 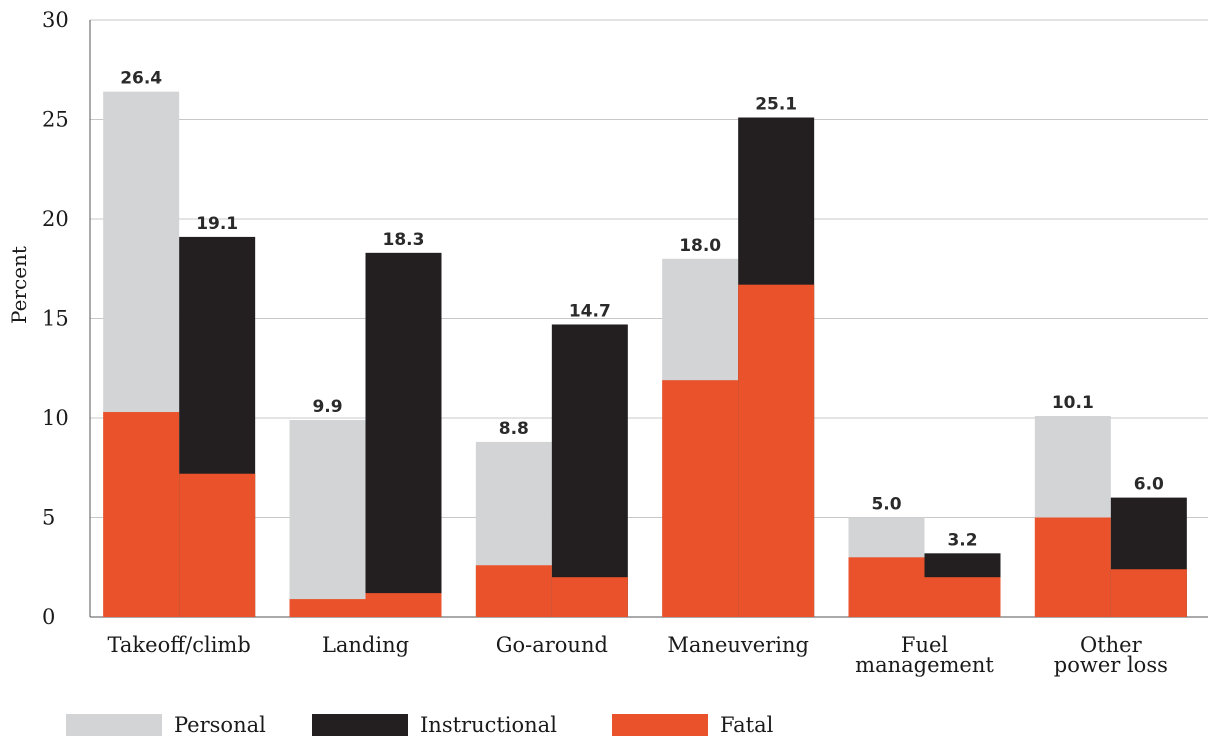 I want to click on legend-swatch-personal, so click(x=114, y=725).